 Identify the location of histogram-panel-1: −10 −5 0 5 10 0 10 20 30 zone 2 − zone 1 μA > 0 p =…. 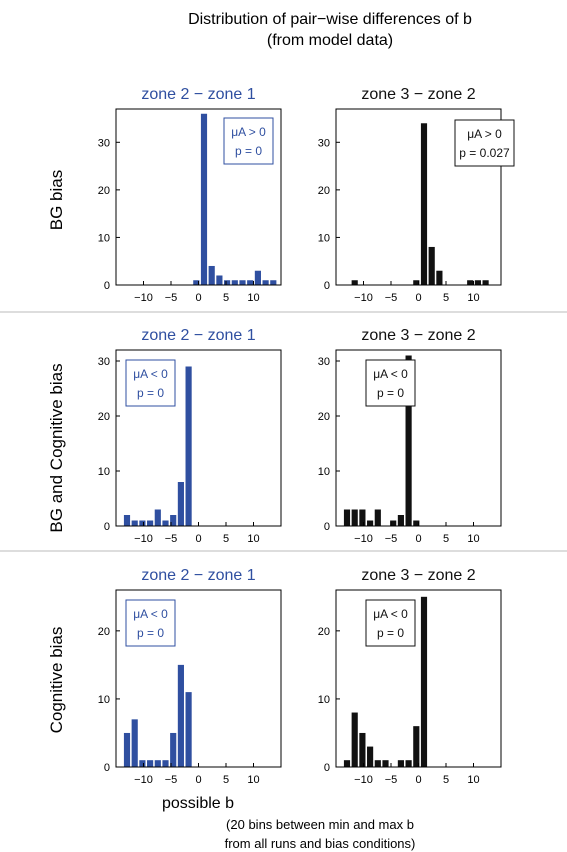
(190, 195).